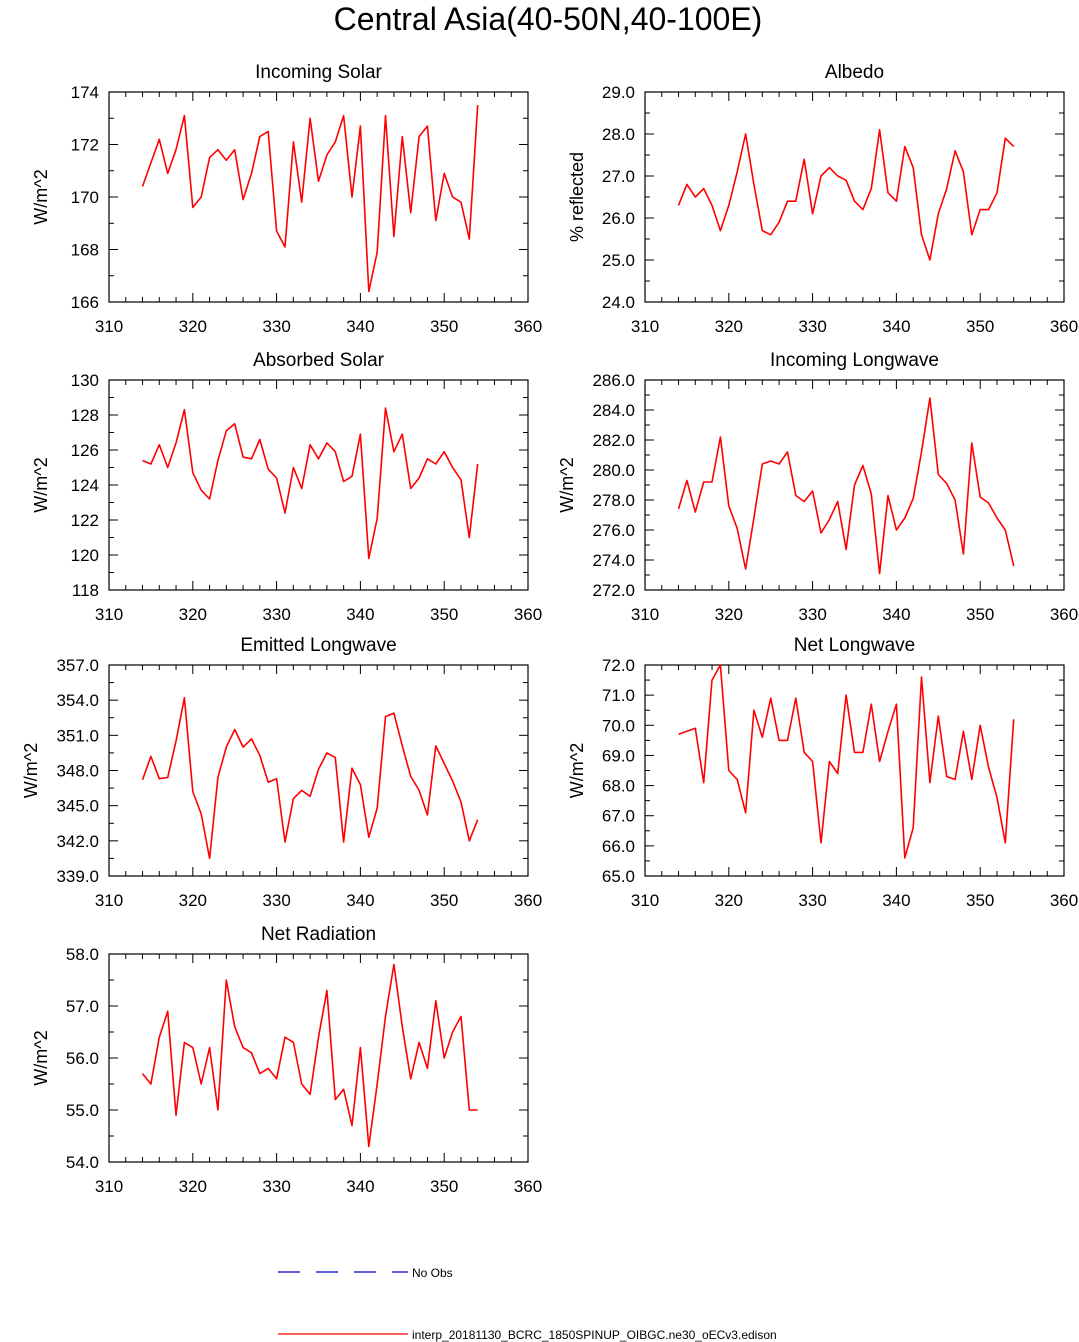  Describe the element at coordinates (85, 485) in the screenshot. I see `y-tick-label: 124` at that location.